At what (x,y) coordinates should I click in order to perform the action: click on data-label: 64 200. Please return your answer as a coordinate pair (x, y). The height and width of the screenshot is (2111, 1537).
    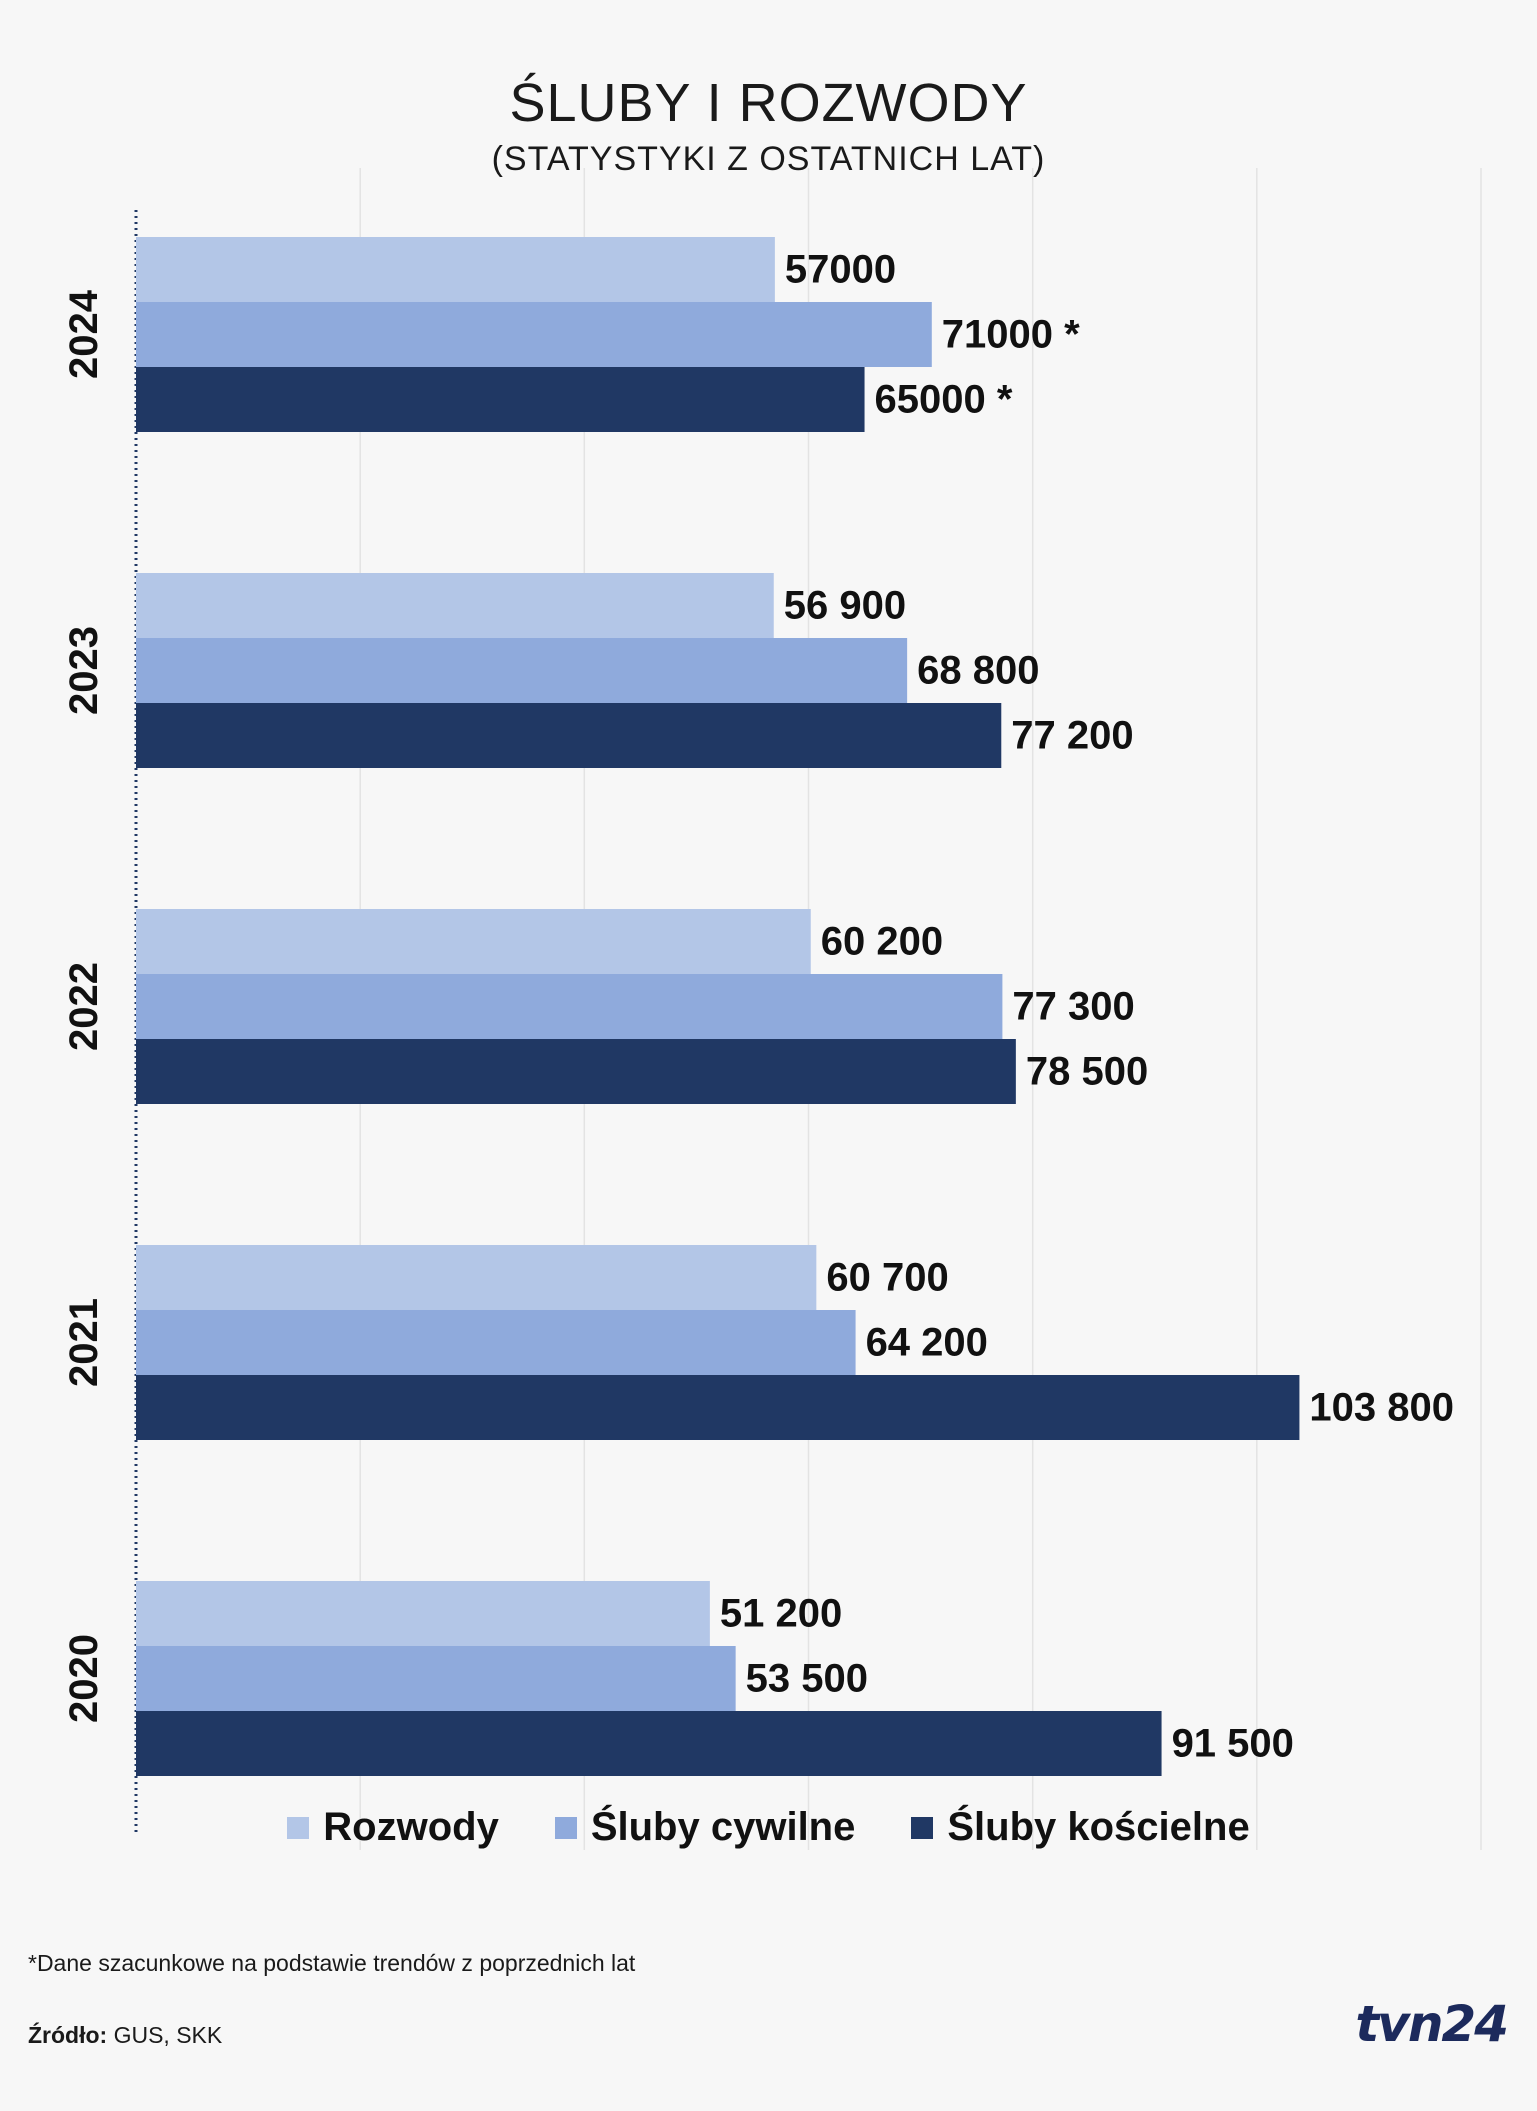
    Looking at the image, I should click on (927, 1343).